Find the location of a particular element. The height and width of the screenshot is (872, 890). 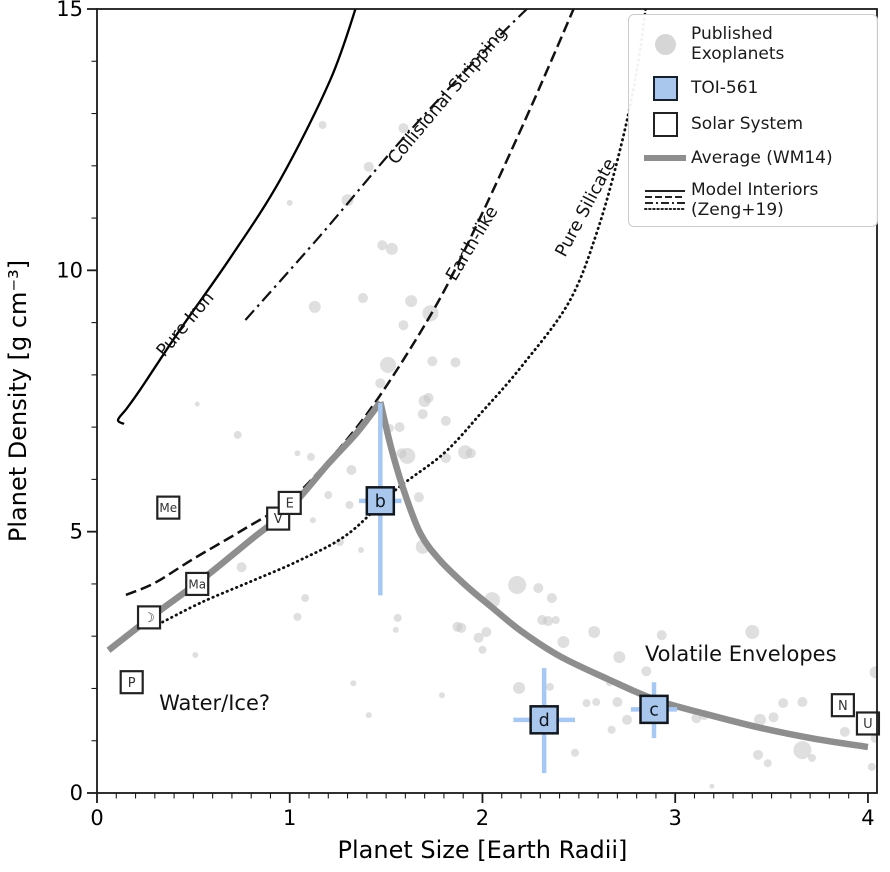

solar-system-marker-U: U is located at coordinates (868, 723).